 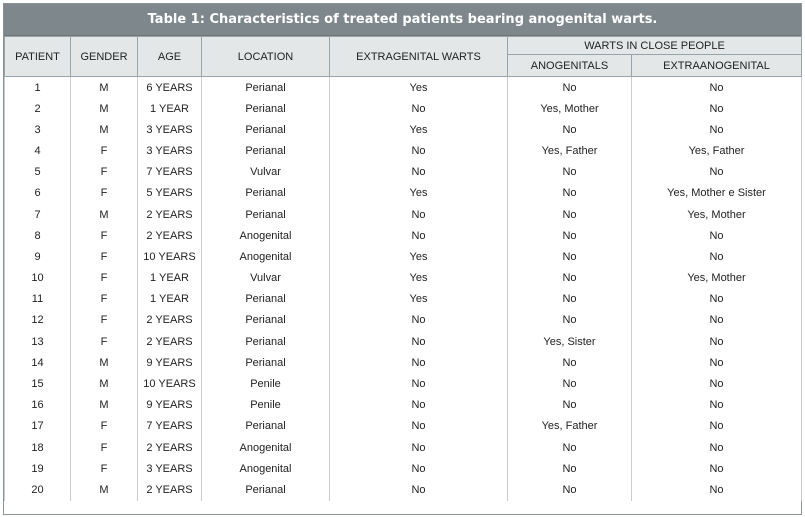 What do you see at coordinates (403, 490) in the screenshot?
I see `table-row: 20 M 2 YEARS Perianal No No No` at bounding box center [403, 490].